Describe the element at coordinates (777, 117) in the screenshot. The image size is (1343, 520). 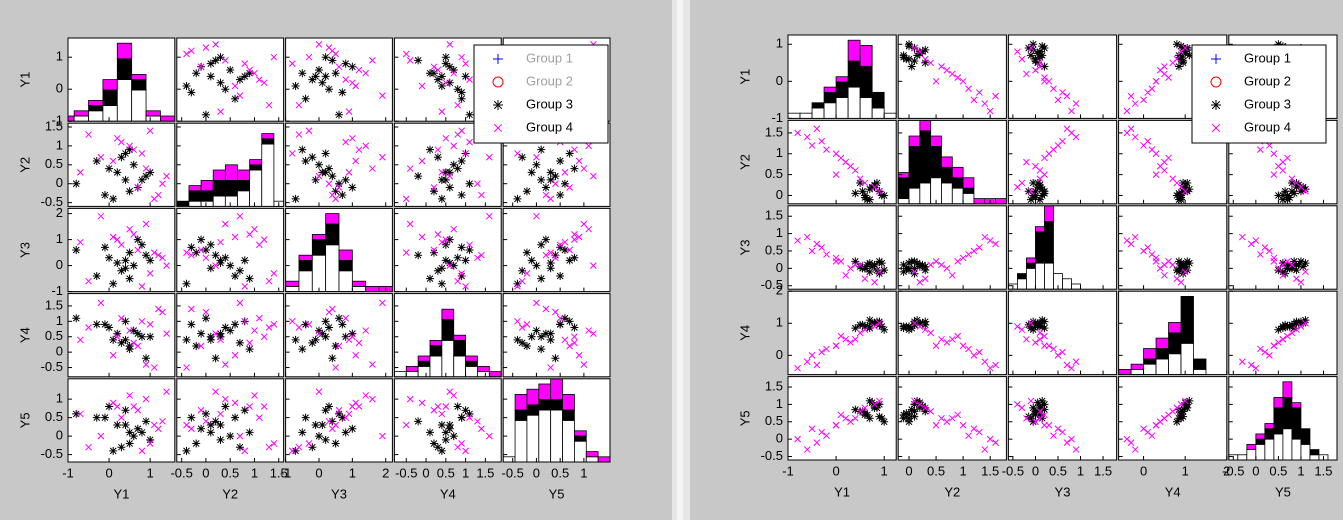
I see `y-tick-label: -1` at that location.